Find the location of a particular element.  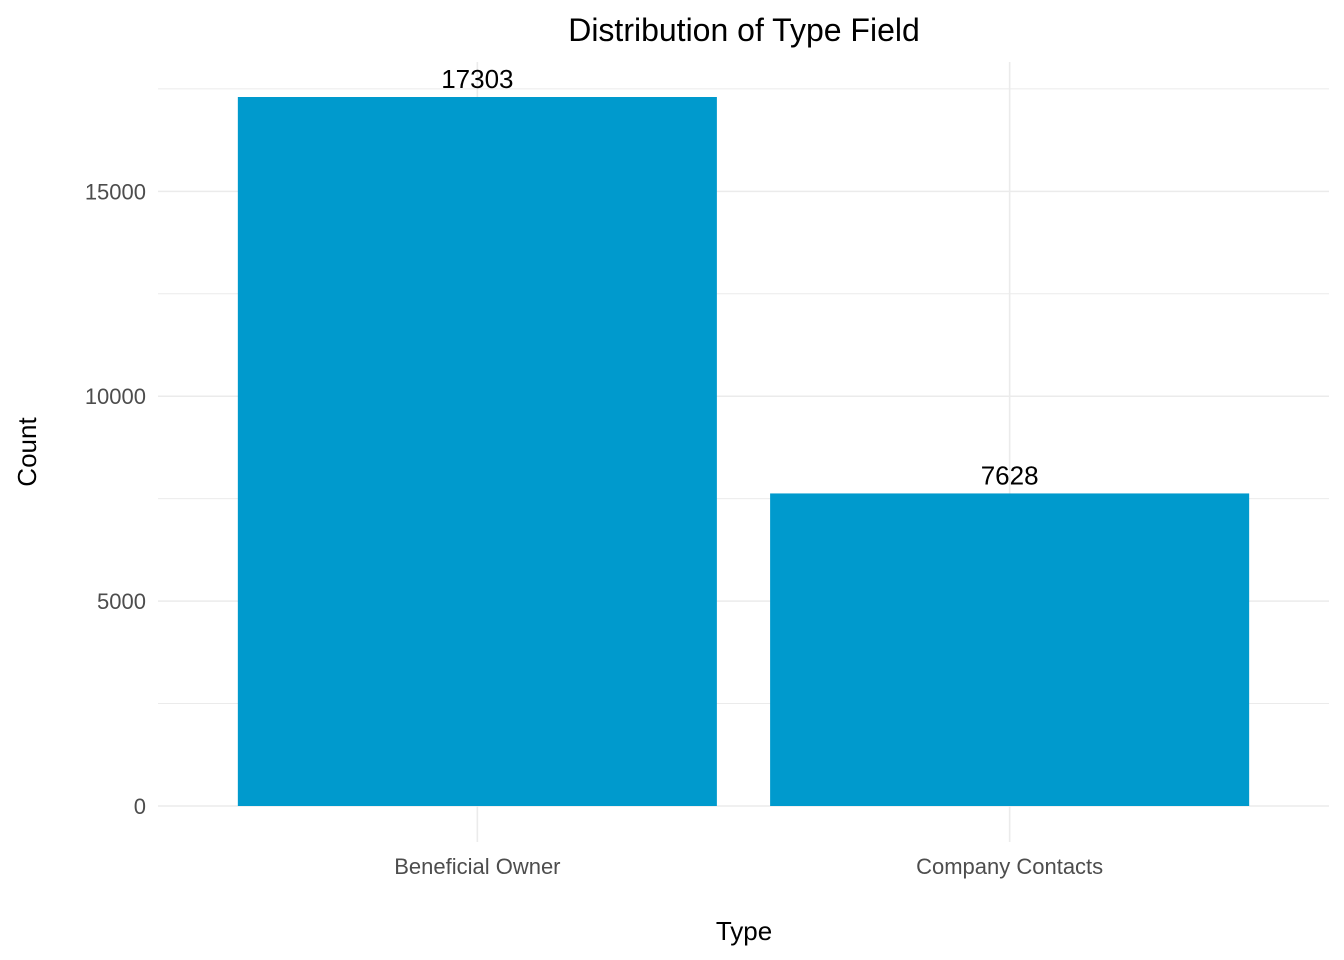

y-tick-label: 5000 is located at coordinates (121, 601).